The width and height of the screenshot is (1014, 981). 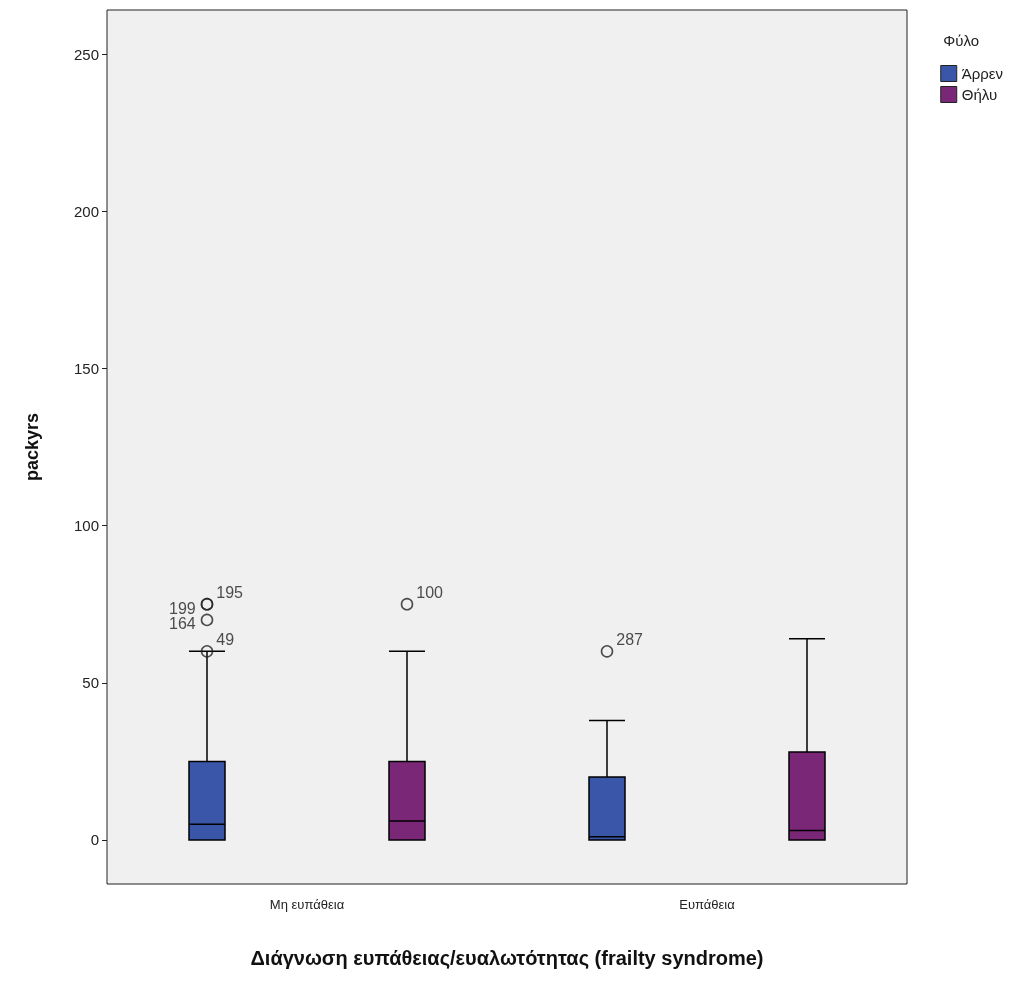 What do you see at coordinates (86, 368) in the screenshot?
I see `y-tick-label: 150` at bounding box center [86, 368].